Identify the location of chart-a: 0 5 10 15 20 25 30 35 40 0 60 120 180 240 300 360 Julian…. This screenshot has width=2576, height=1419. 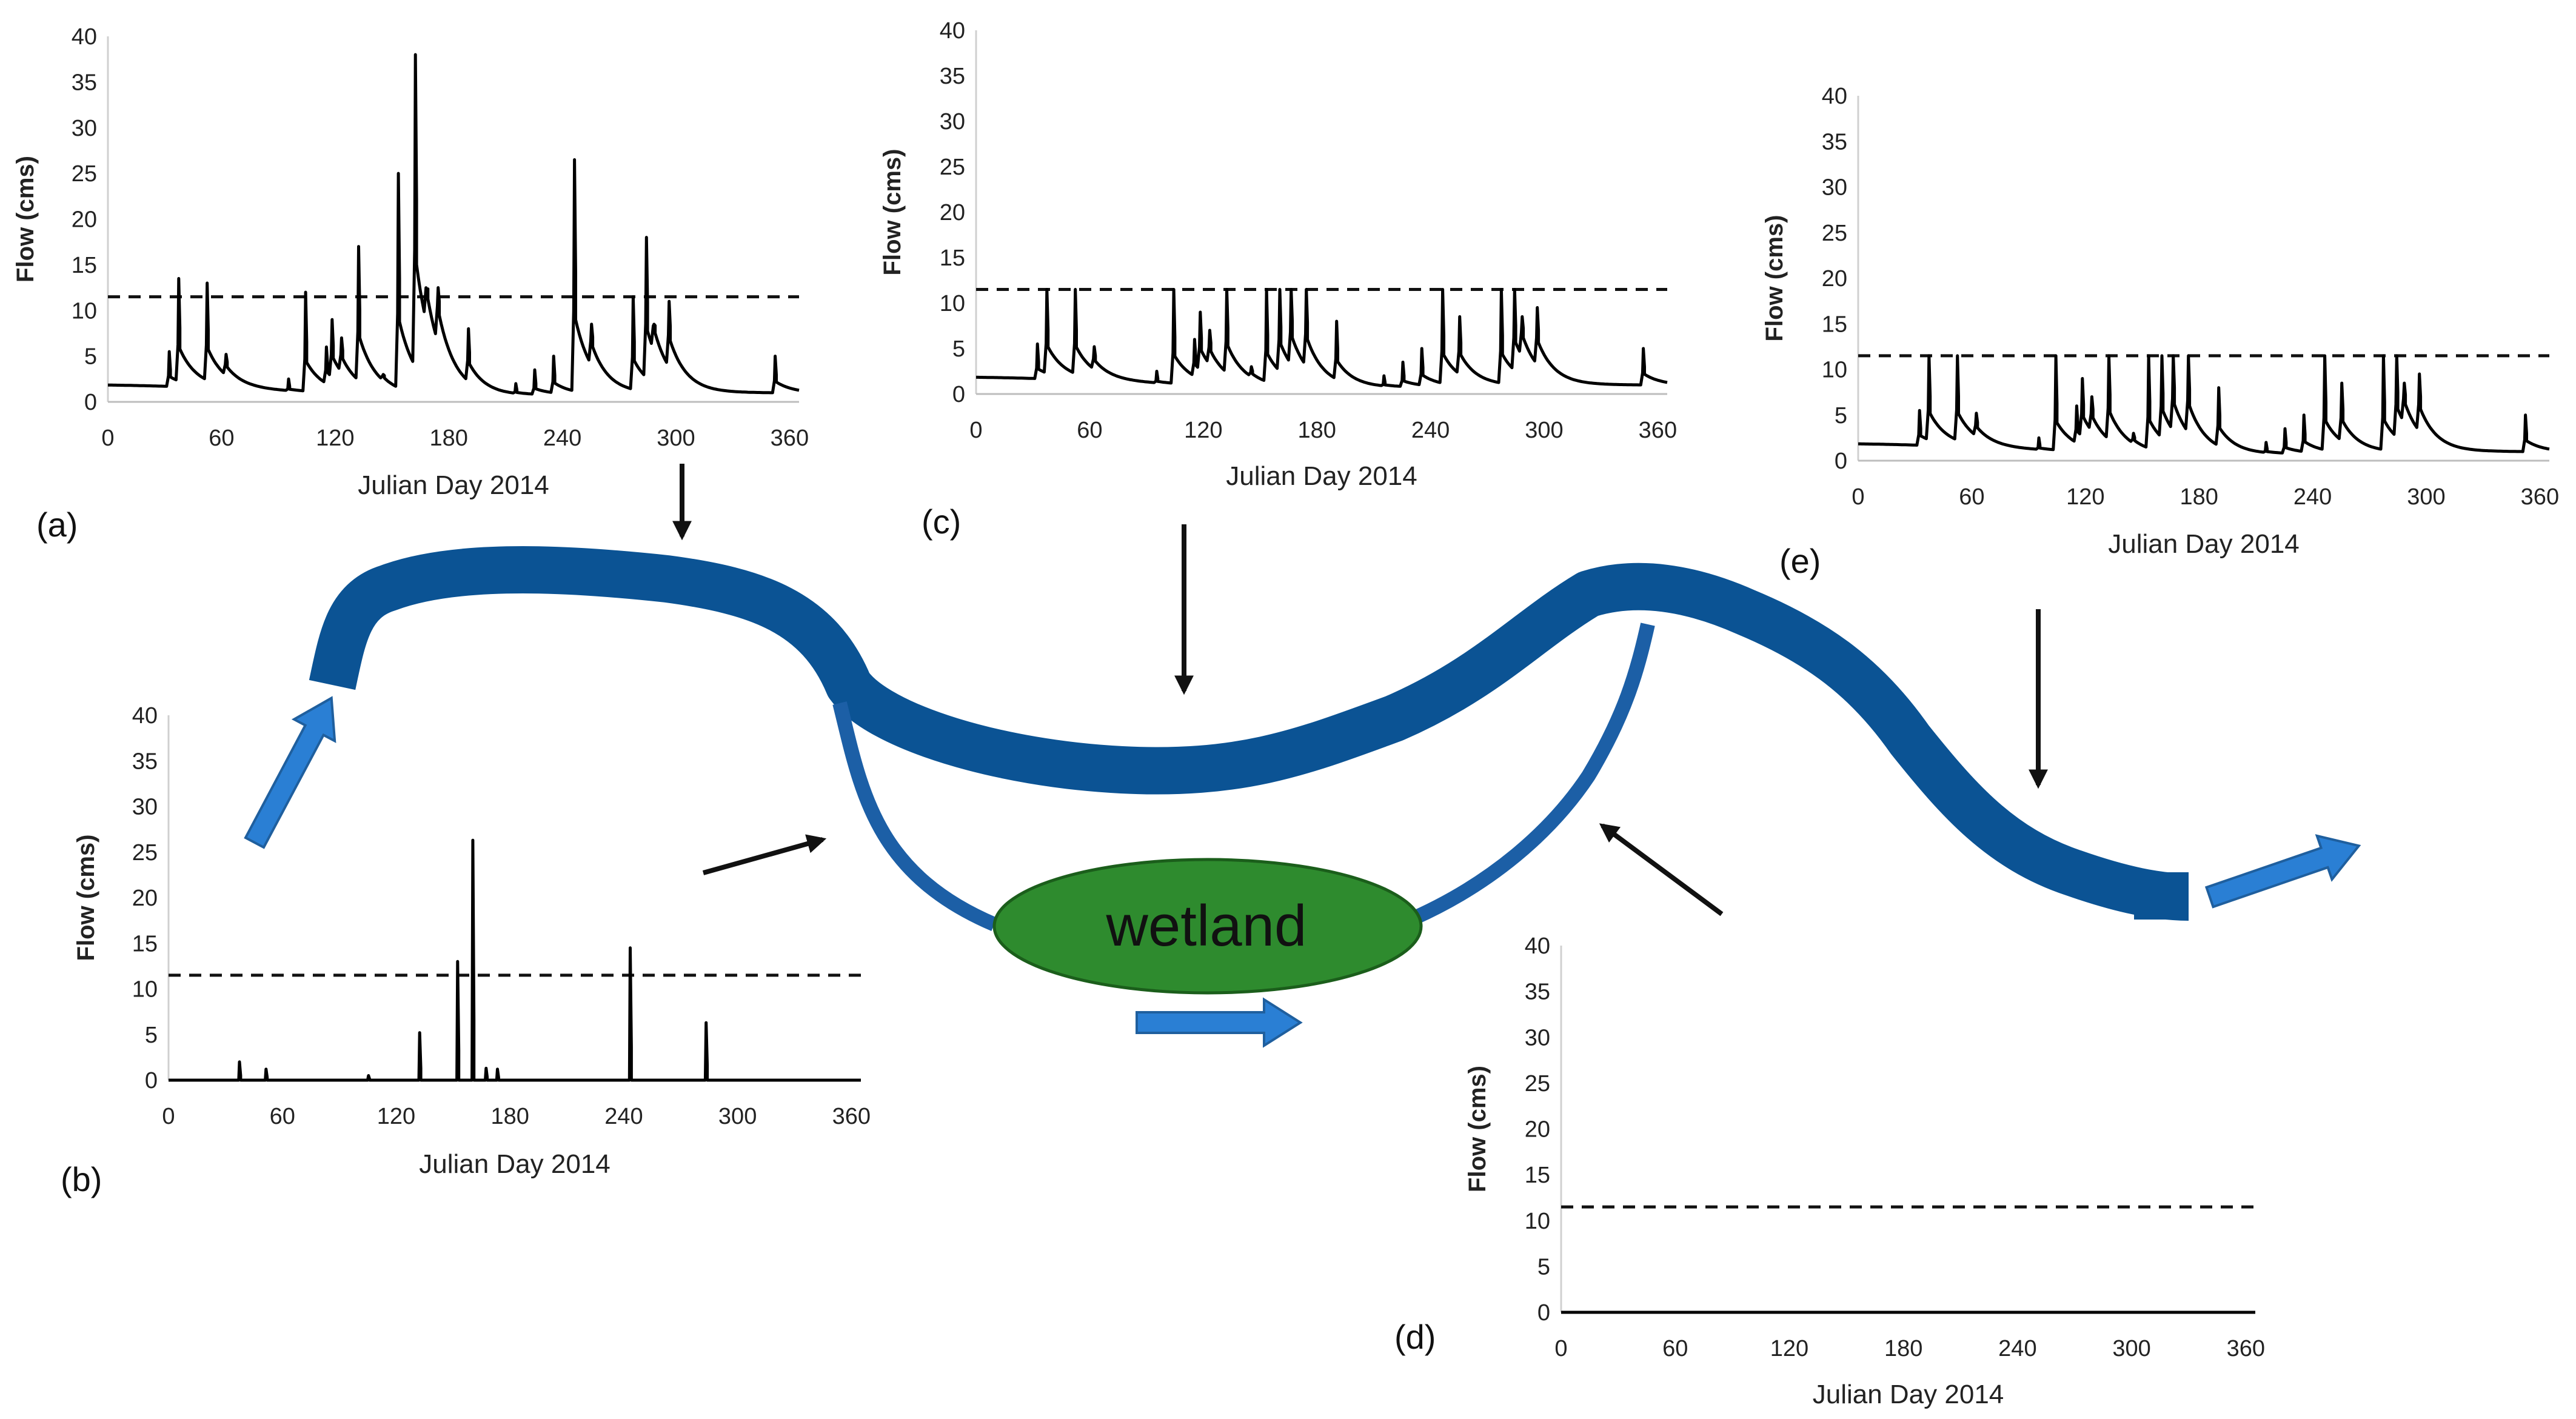
(410, 284).